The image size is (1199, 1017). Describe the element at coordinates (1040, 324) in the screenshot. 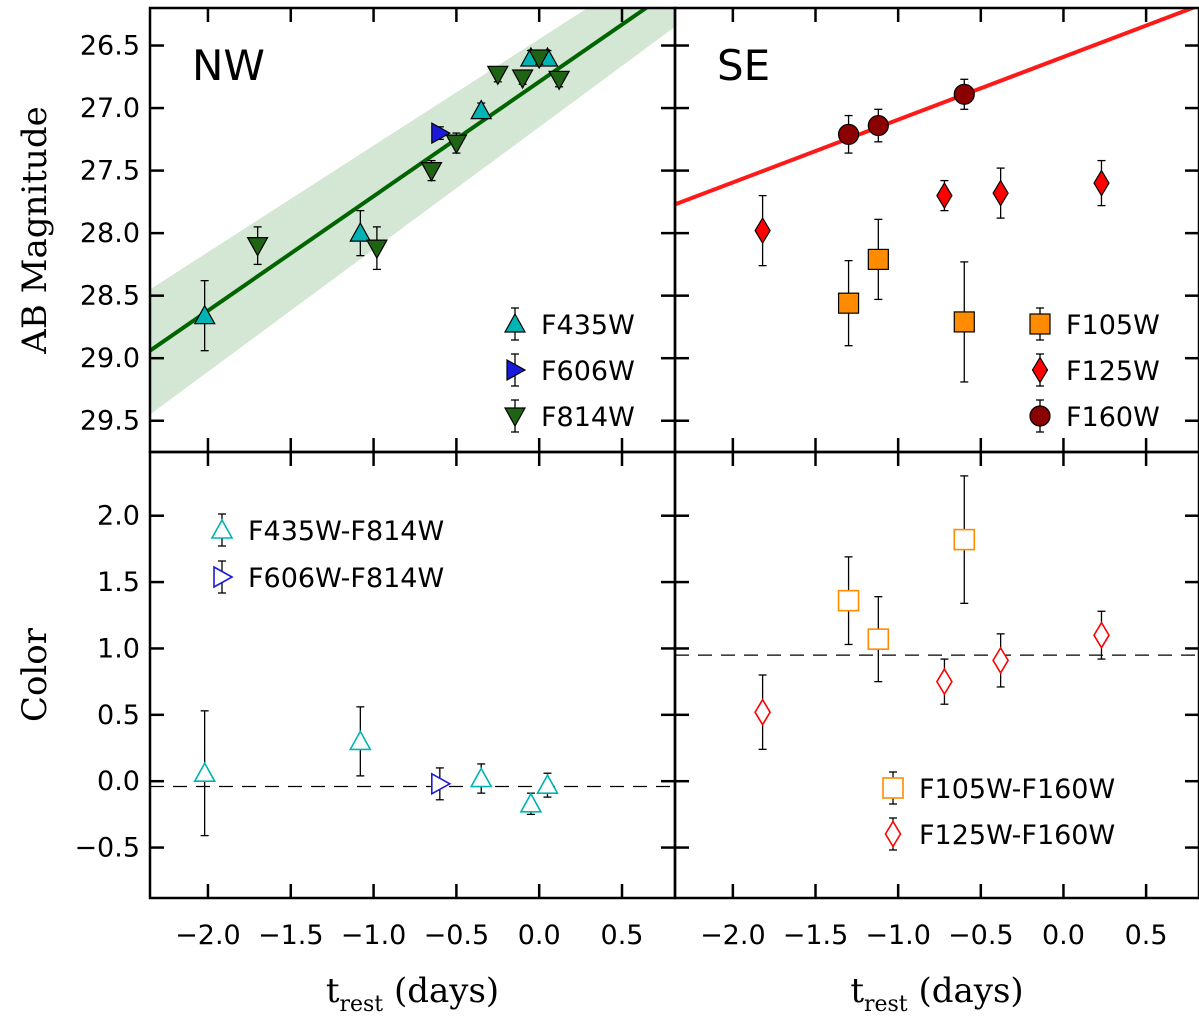

I see `legend-F105W-marker` at that location.